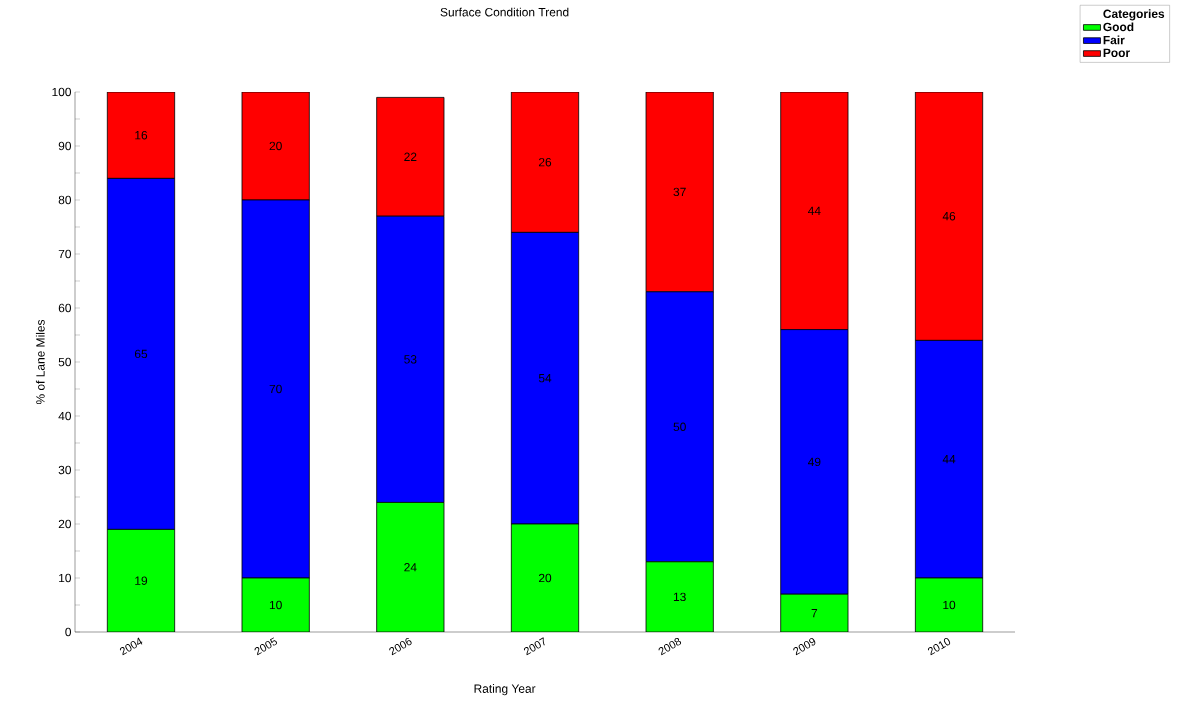 The image size is (1202, 709). Describe the element at coordinates (62, 92) in the screenshot. I see `y-tick-label: 100` at that location.